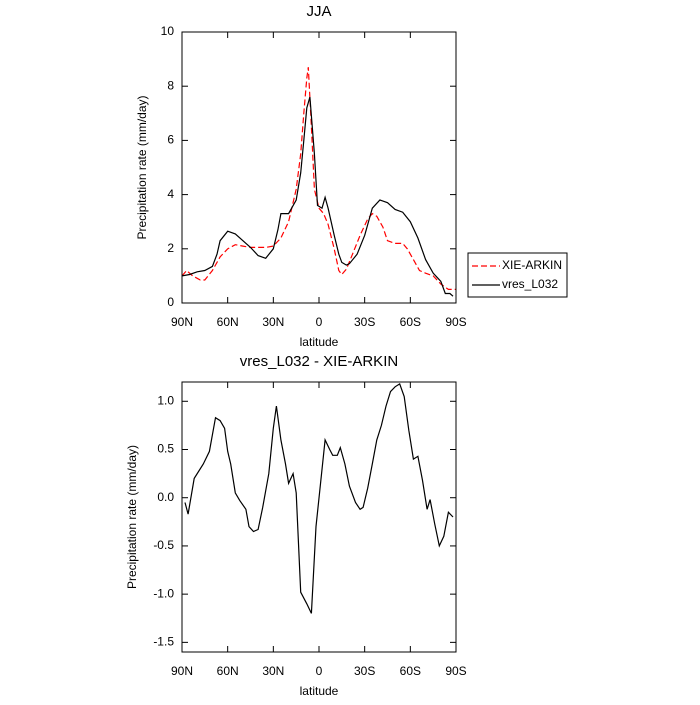  What do you see at coordinates (170, 140) in the screenshot?
I see `y-tick-label: 6` at bounding box center [170, 140].